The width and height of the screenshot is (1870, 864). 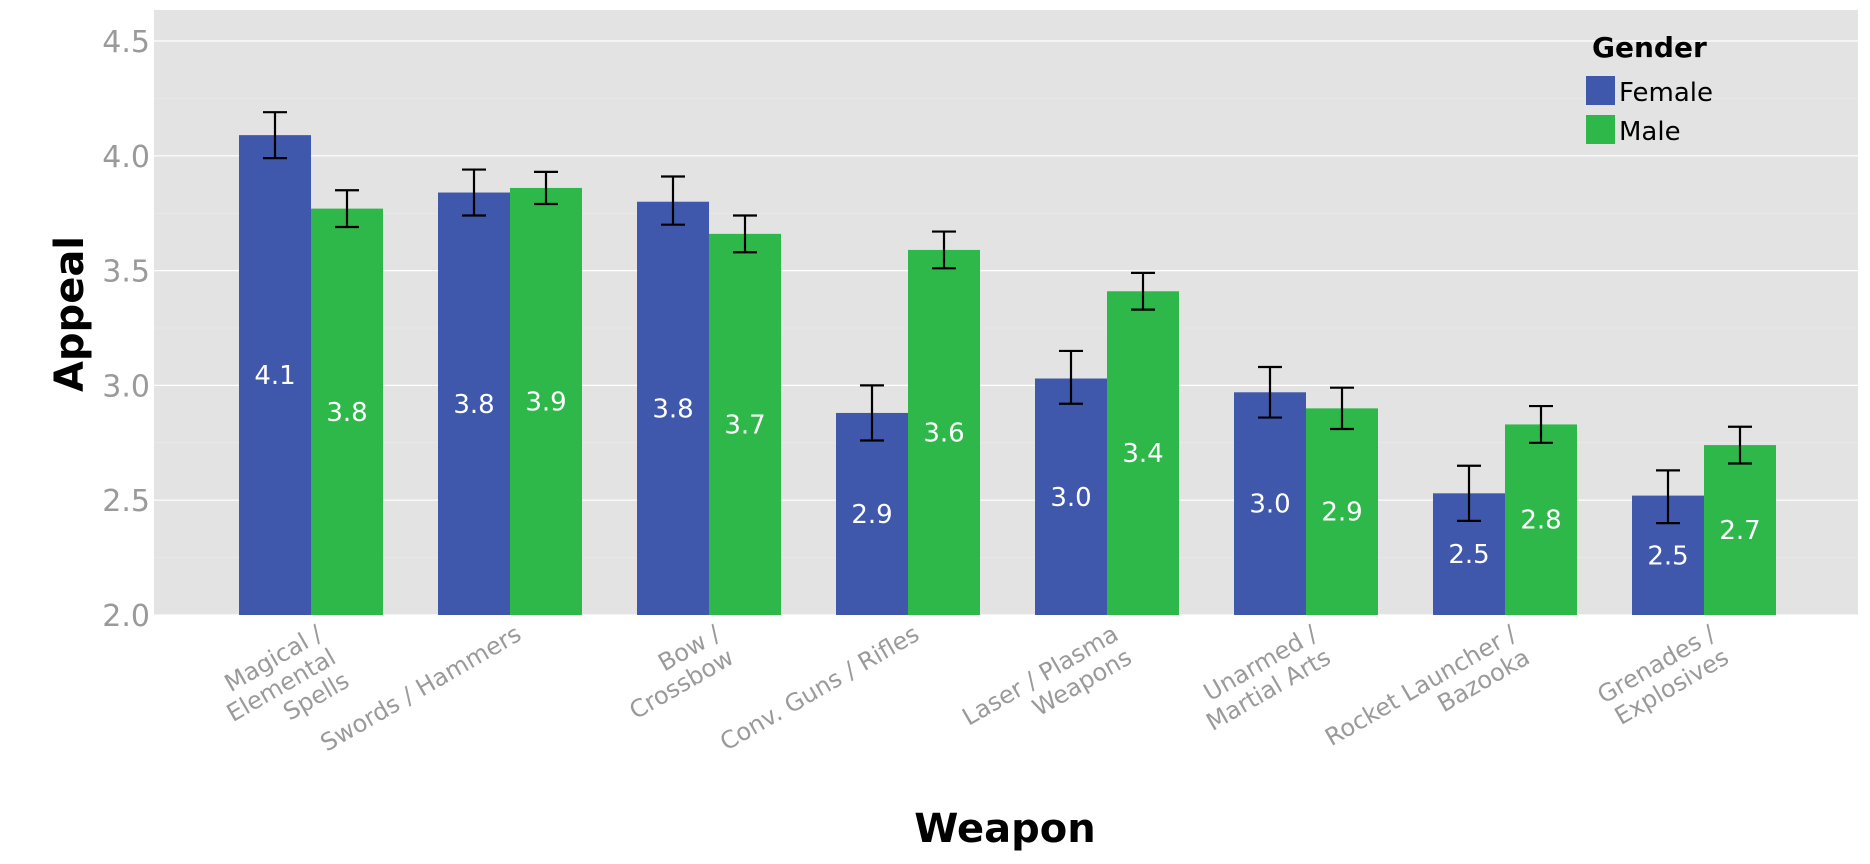 I want to click on x-tick-label: Conv. Guns / Rifles, so click(x=819, y=688).